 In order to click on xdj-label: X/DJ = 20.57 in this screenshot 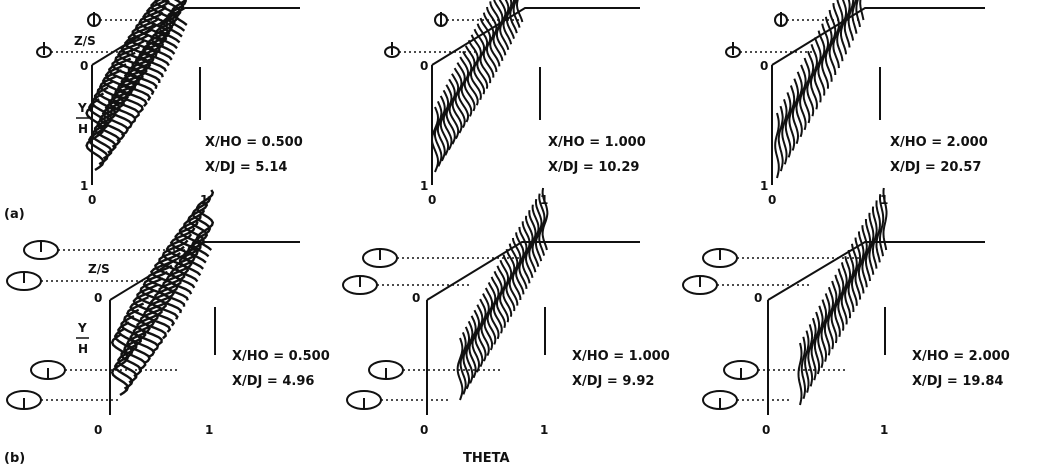, I will do `click(935, 167)`.